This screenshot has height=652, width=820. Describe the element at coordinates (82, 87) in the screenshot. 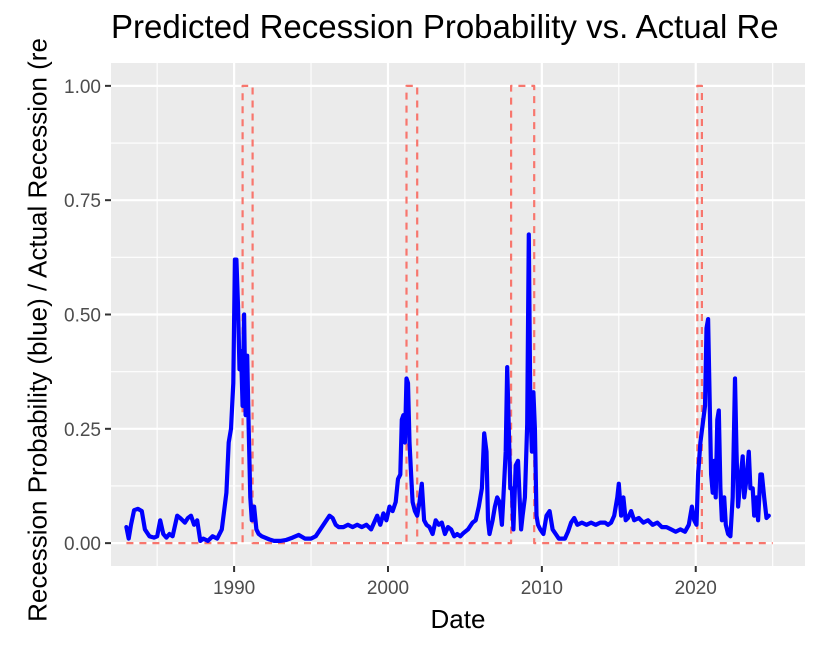

I see `y-tick-label: 1.00` at that location.